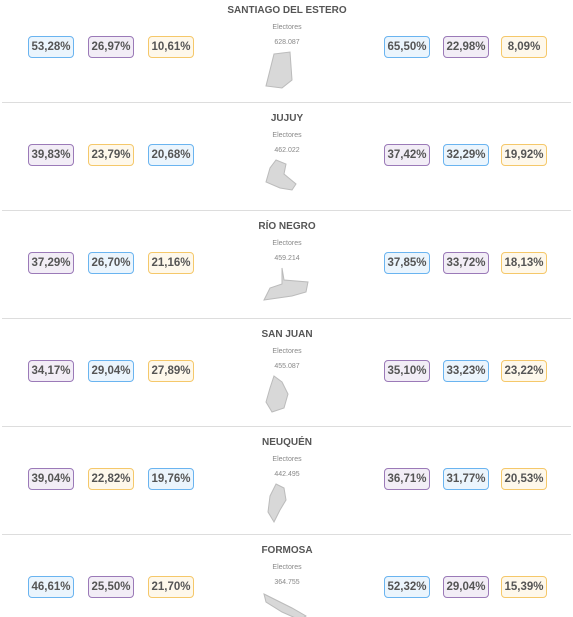 The height and width of the screenshot is (617, 573). I want to click on percent-badge: 46,61%, so click(51, 587).